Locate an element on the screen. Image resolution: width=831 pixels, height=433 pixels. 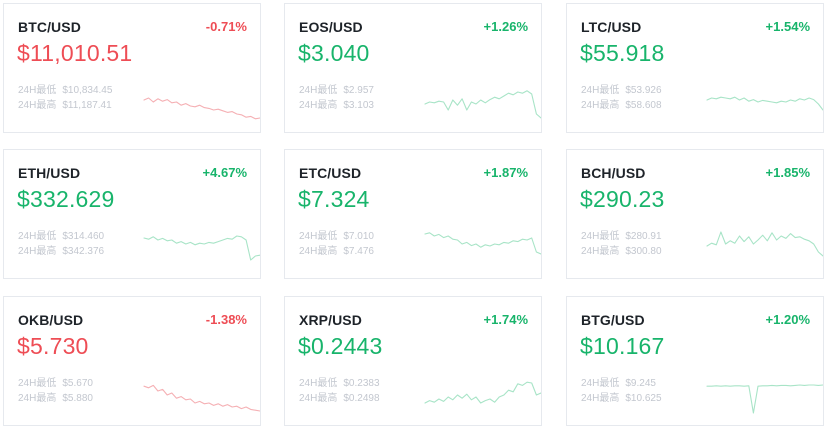
ticker-24h-high-value: $7.476 is located at coordinates (358, 251).